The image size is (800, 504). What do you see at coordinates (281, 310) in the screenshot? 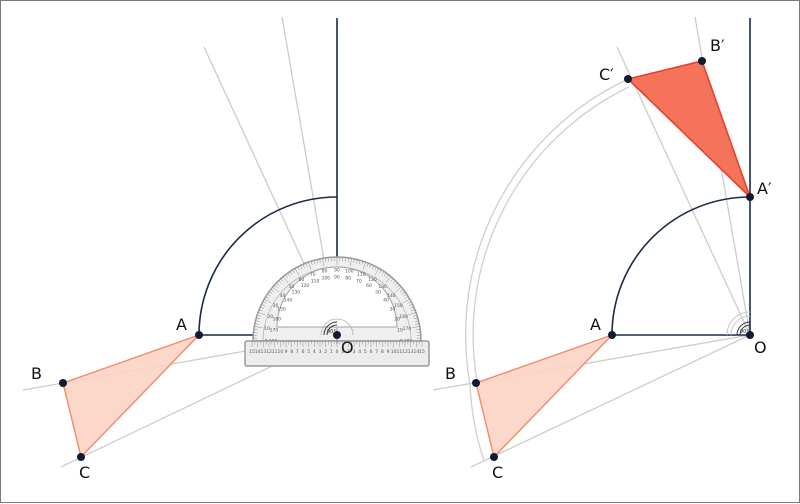
I see `protractor-inner-number: 150` at bounding box center [281, 310].